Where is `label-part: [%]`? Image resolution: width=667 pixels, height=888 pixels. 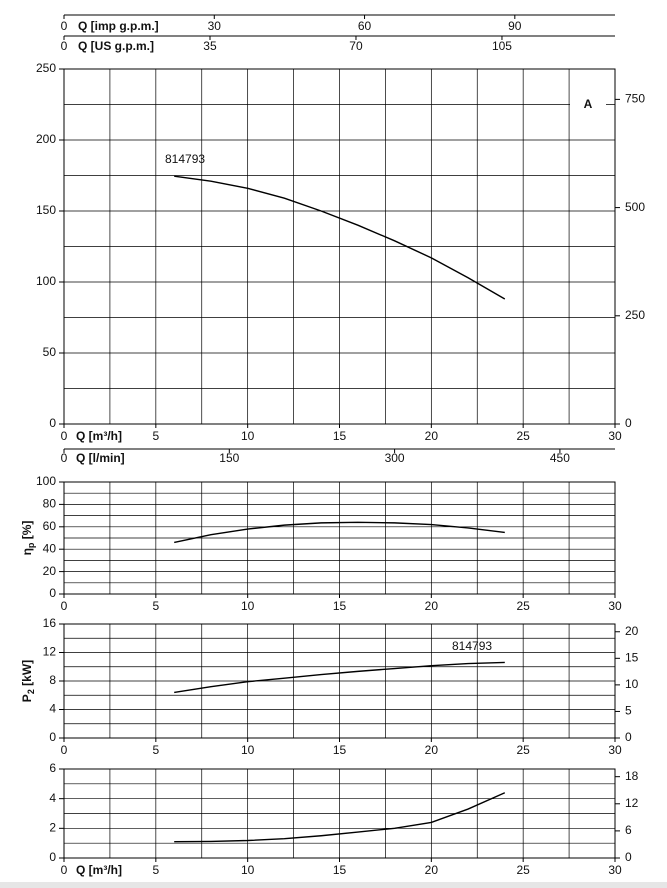 label-part: [%] is located at coordinates (27, 532).